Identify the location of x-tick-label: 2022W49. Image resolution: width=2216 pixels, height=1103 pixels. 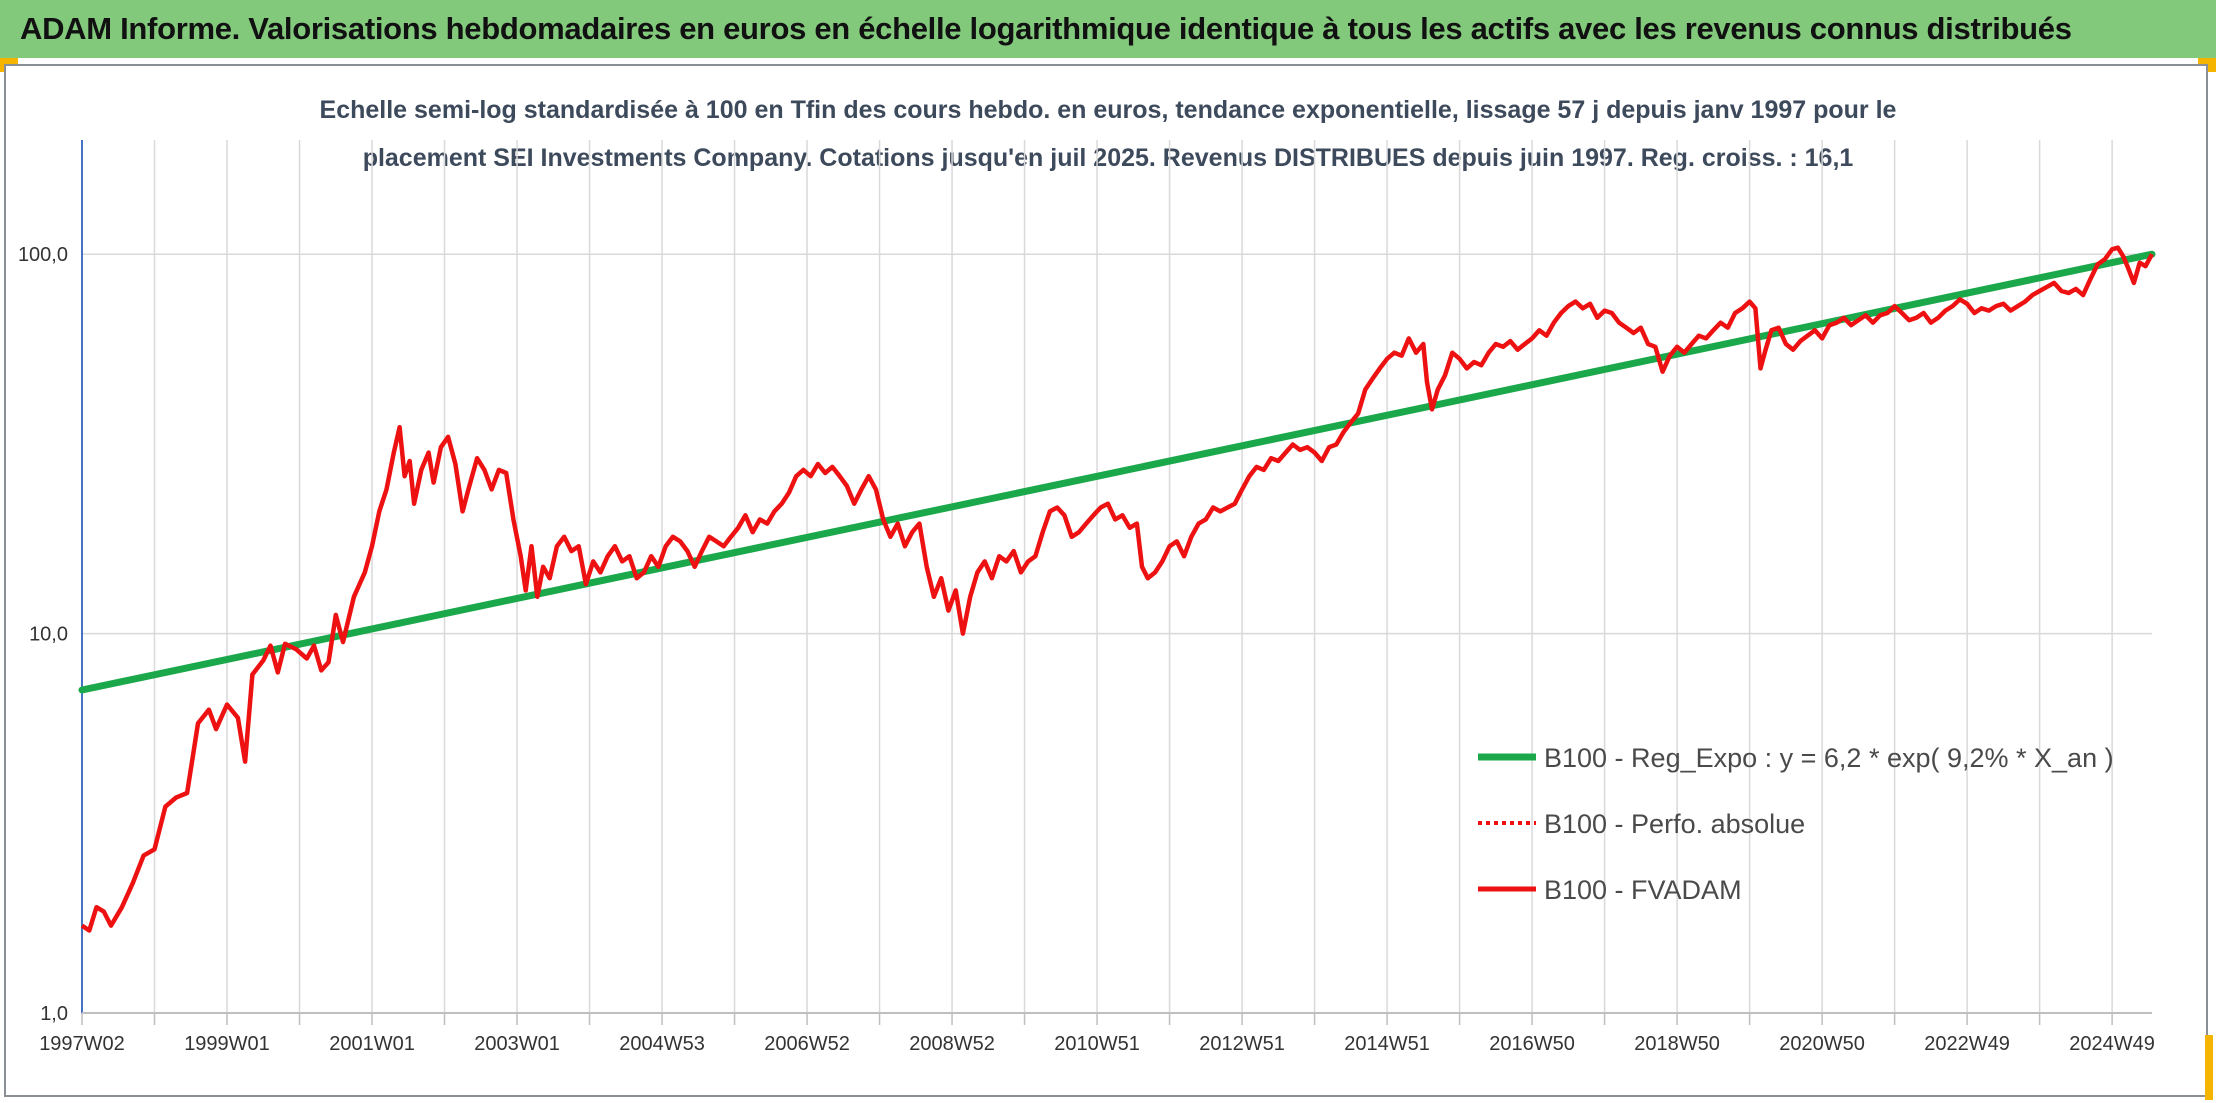
(1967, 1044).